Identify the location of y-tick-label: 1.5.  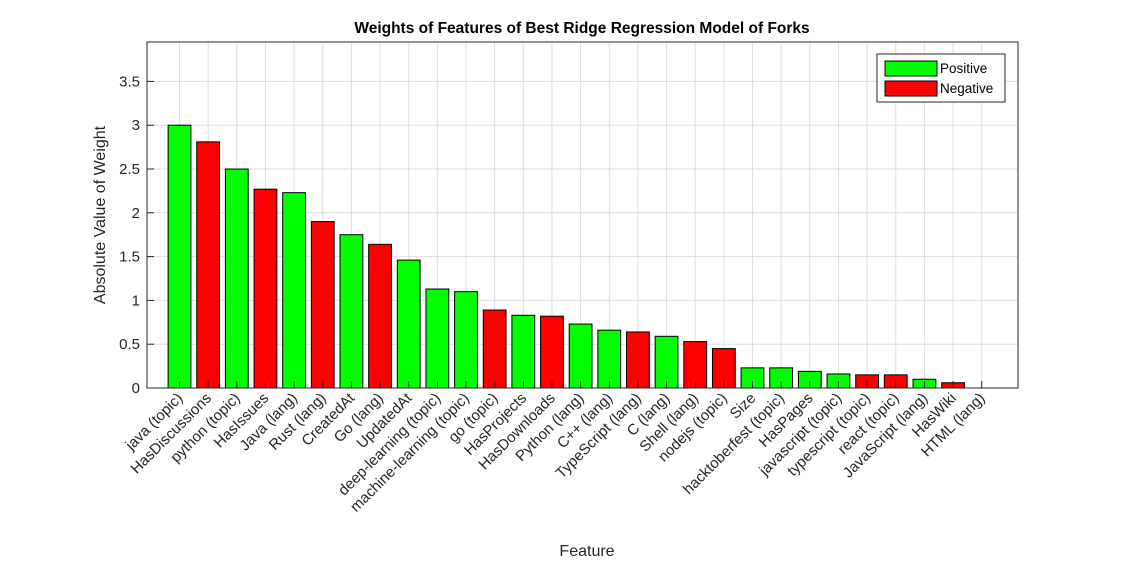
(129, 257).